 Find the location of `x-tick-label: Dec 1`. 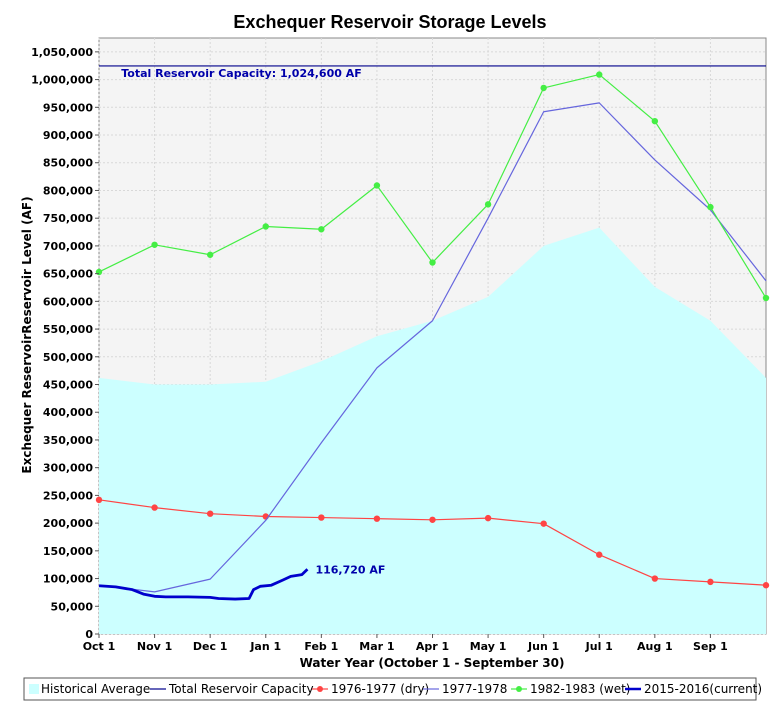

x-tick-label: Dec 1 is located at coordinates (210, 646).